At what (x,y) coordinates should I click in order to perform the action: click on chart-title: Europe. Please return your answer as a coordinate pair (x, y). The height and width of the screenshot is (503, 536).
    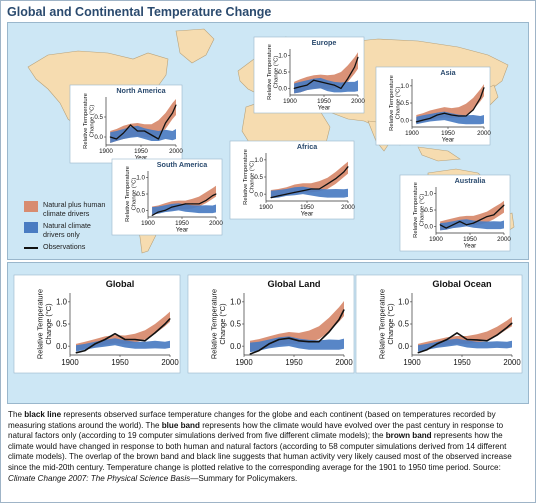
    Looking at the image, I should click on (324, 42).